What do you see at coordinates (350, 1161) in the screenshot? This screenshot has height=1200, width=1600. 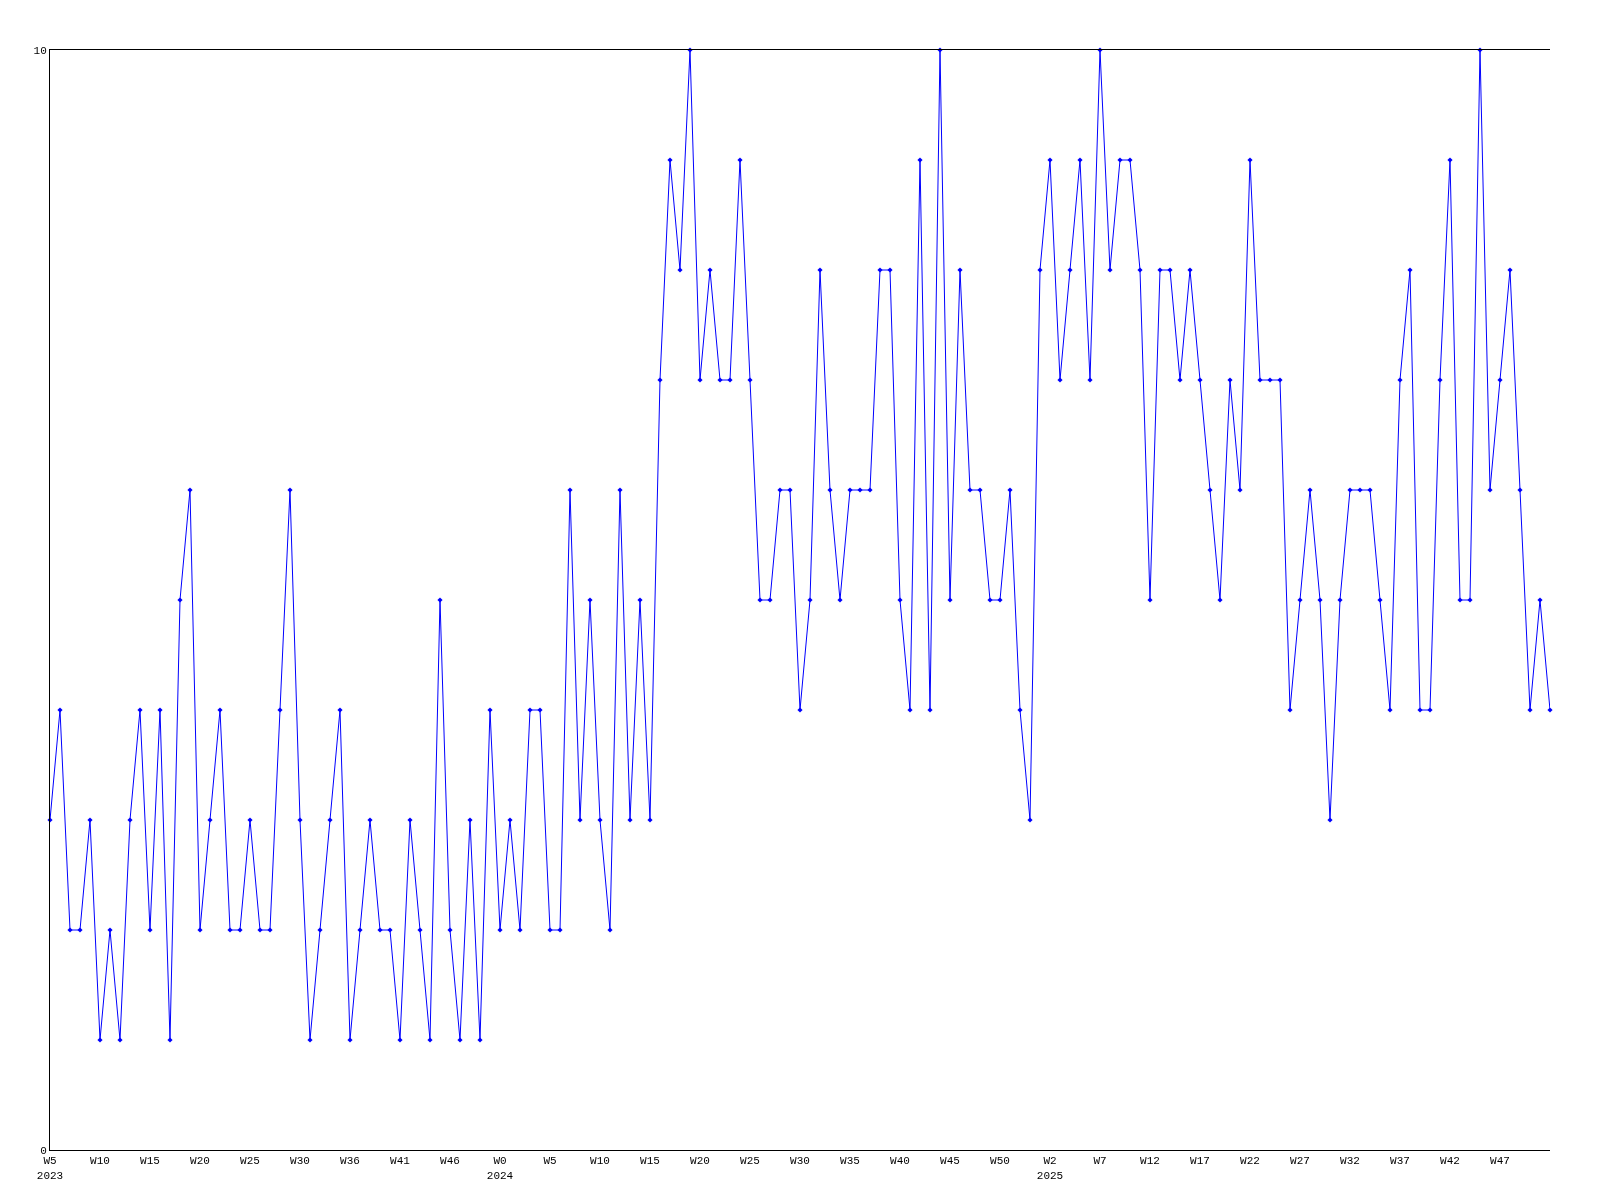 I see `x-tick-label: W36` at bounding box center [350, 1161].